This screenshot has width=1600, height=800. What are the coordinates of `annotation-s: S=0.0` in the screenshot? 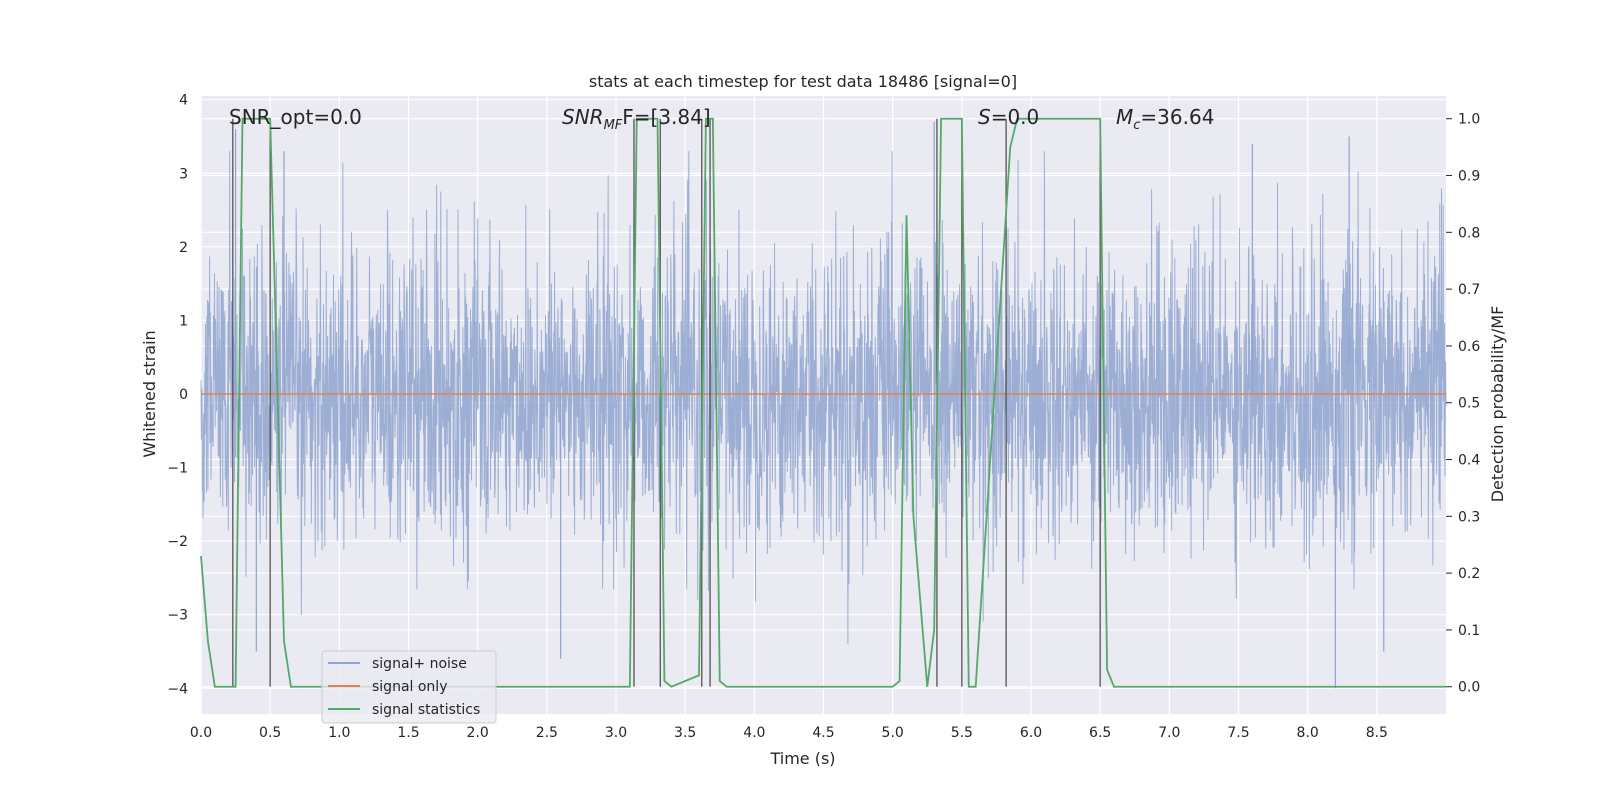 It's located at (1008, 117).